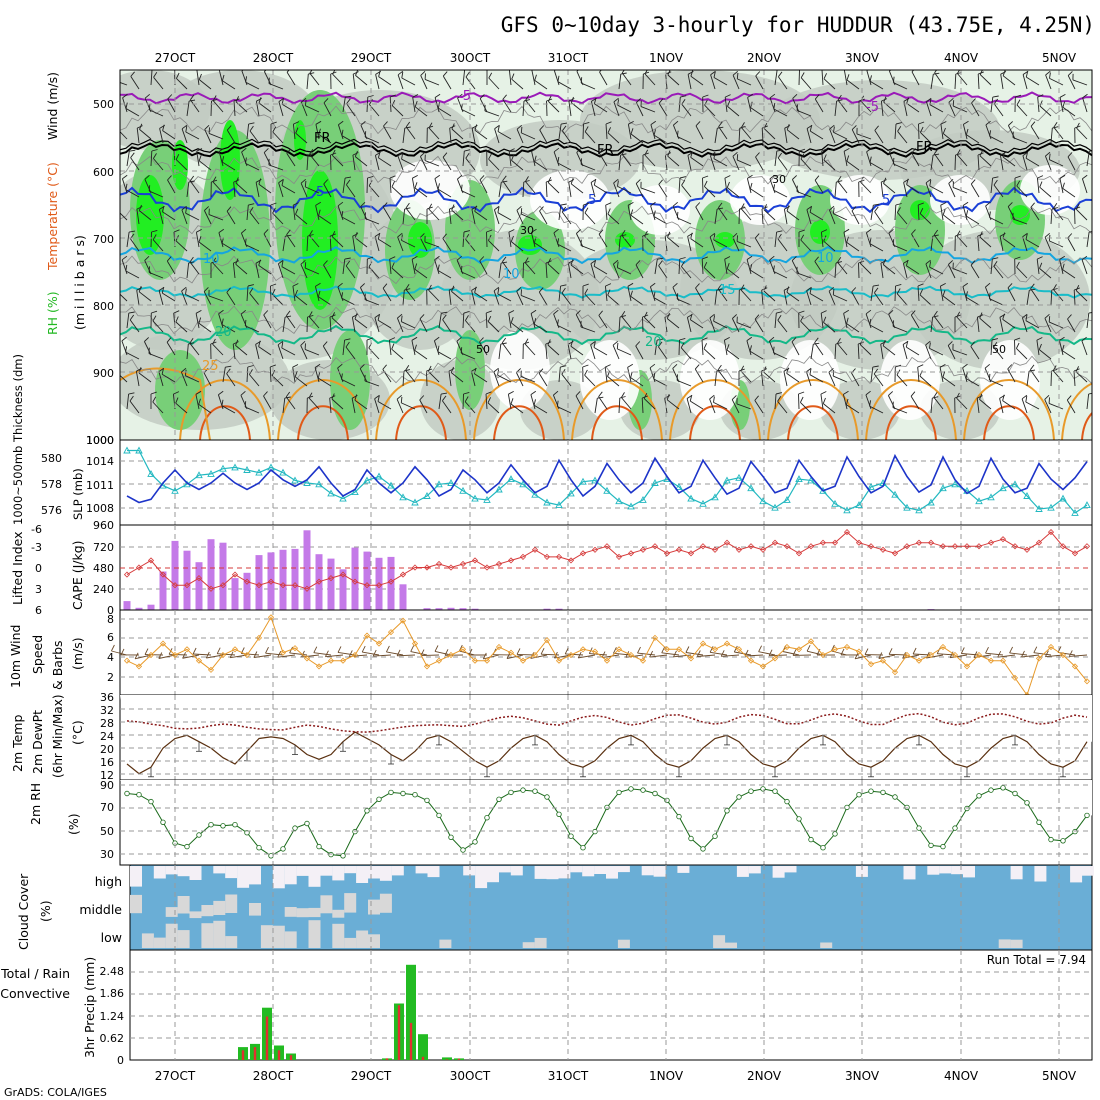 This screenshot has width=1100, height=1100. I want to click on cloud-low-block, so click(266, 936).